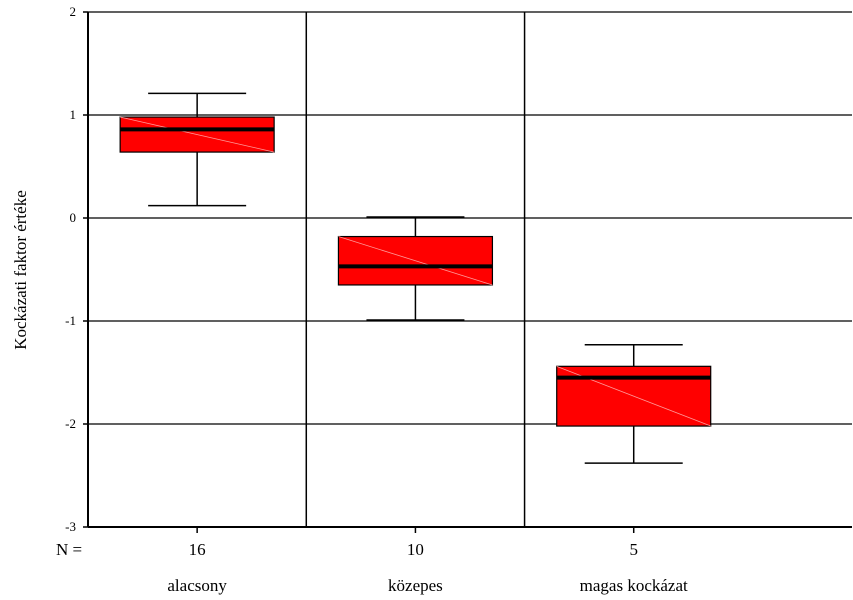 The width and height of the screenshot is (853, 600). I want to click on y-tick-label: 1, so click(73, 114).